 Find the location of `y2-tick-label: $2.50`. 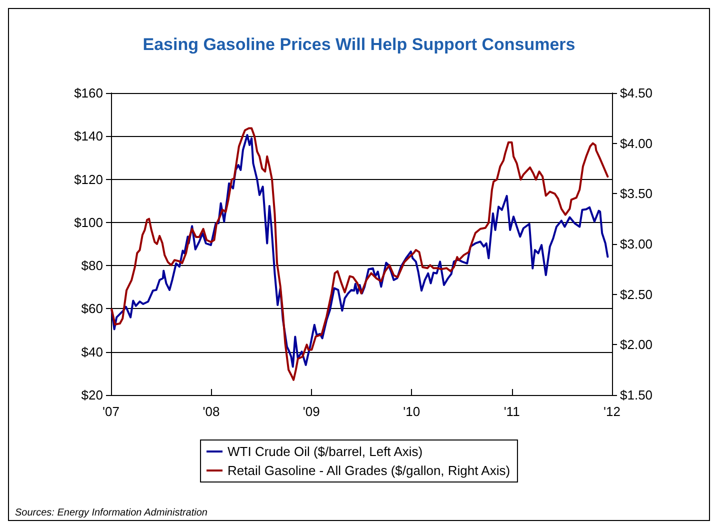

y2-tick-label: $2.50 is located at coordinates (636, 294).